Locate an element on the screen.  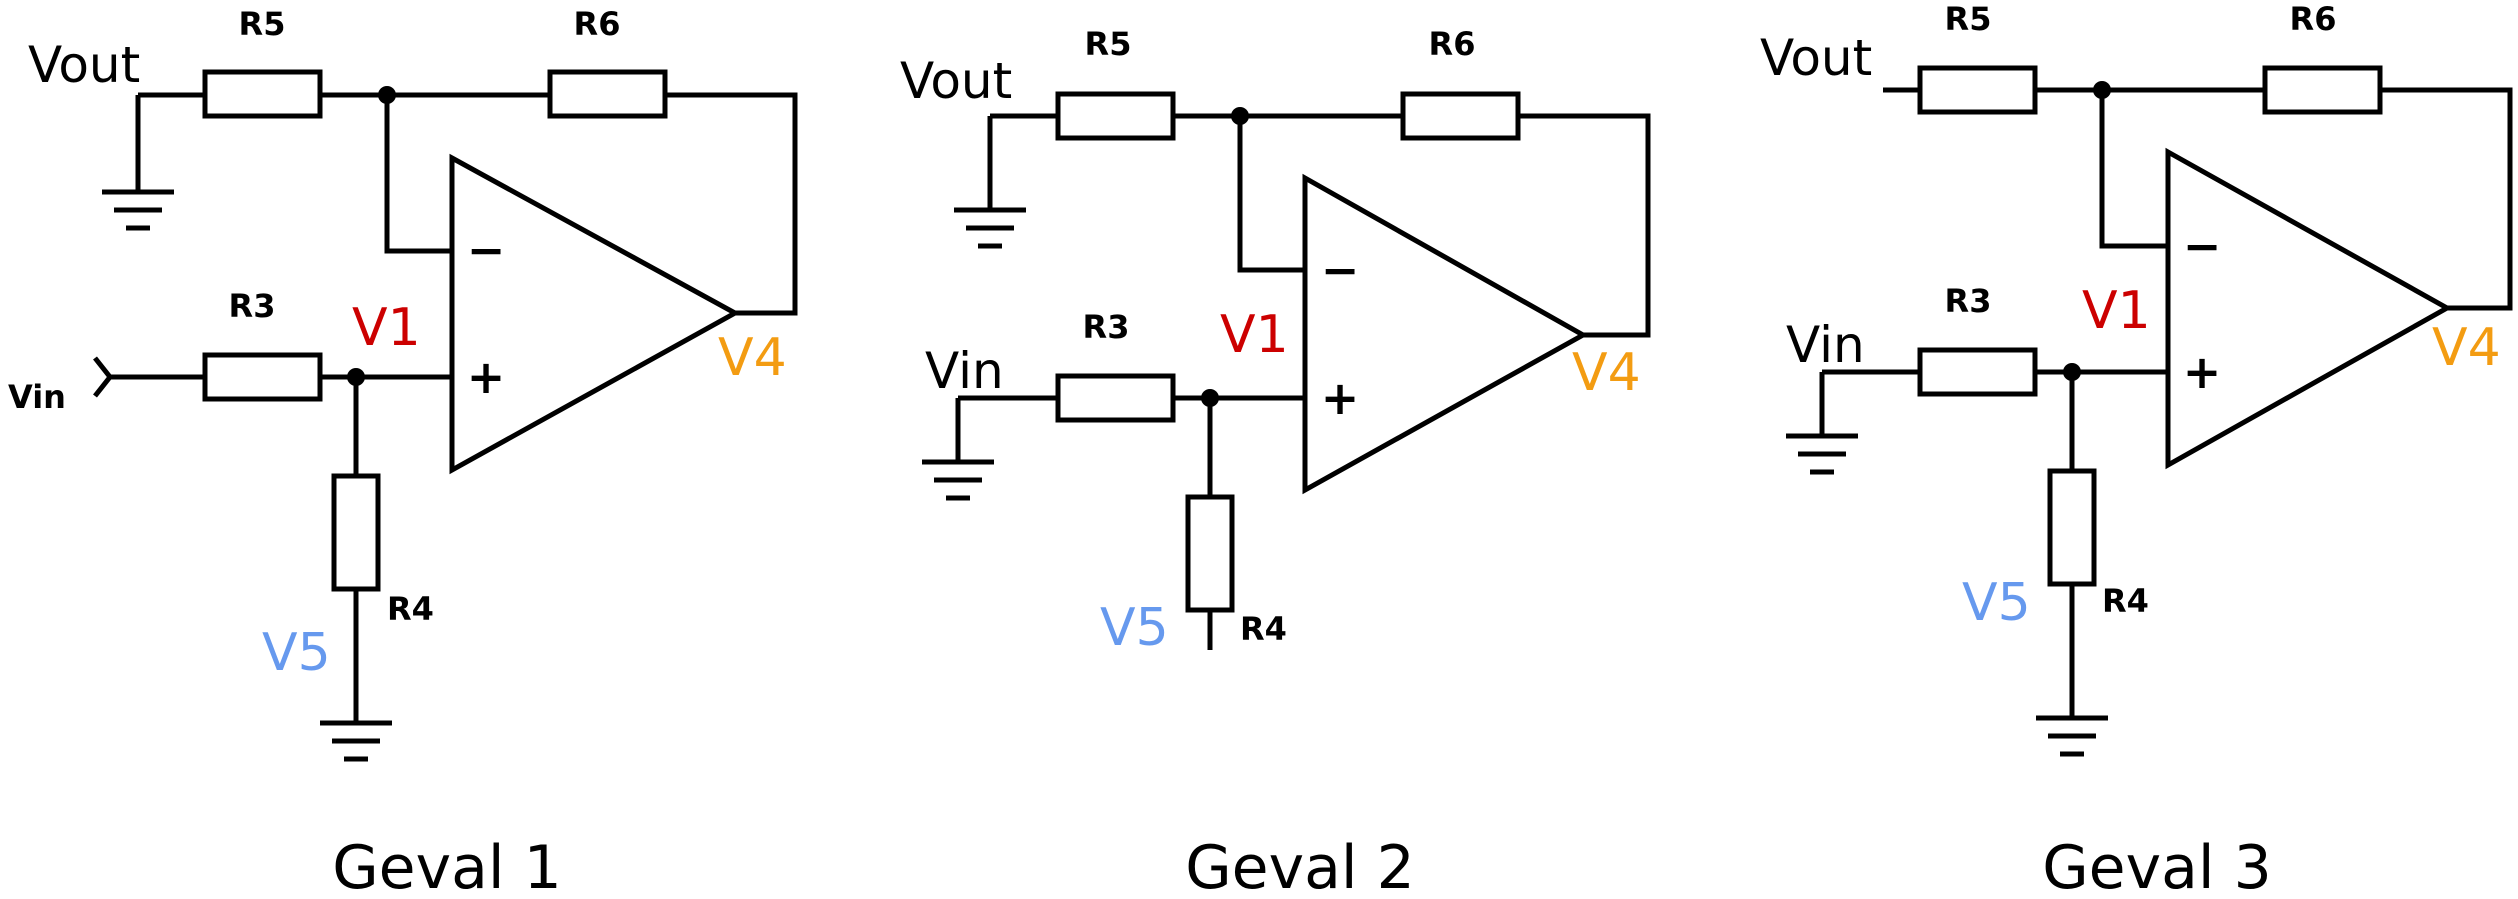
title-geval-3: Geval 3 is located at coordinates (2157, 866).